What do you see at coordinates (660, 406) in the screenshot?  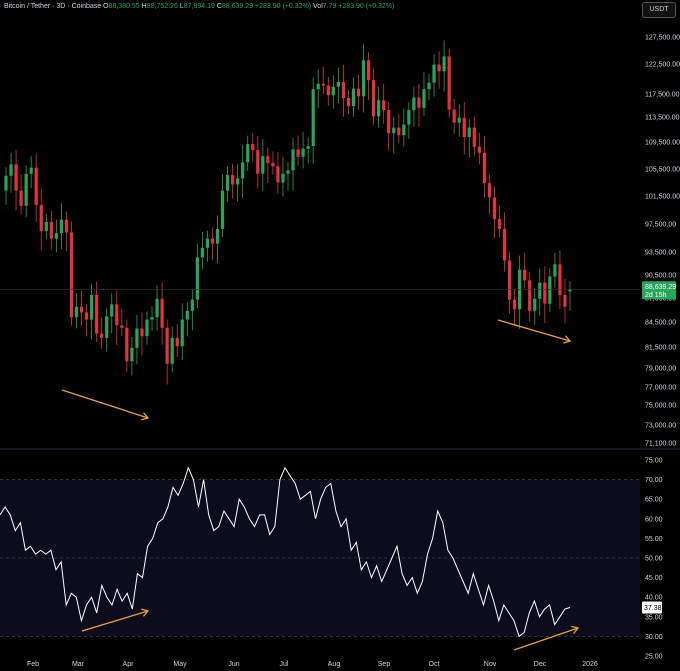 I see `price-axis-tick: 75,000.00` at bounding box center [660, 406].